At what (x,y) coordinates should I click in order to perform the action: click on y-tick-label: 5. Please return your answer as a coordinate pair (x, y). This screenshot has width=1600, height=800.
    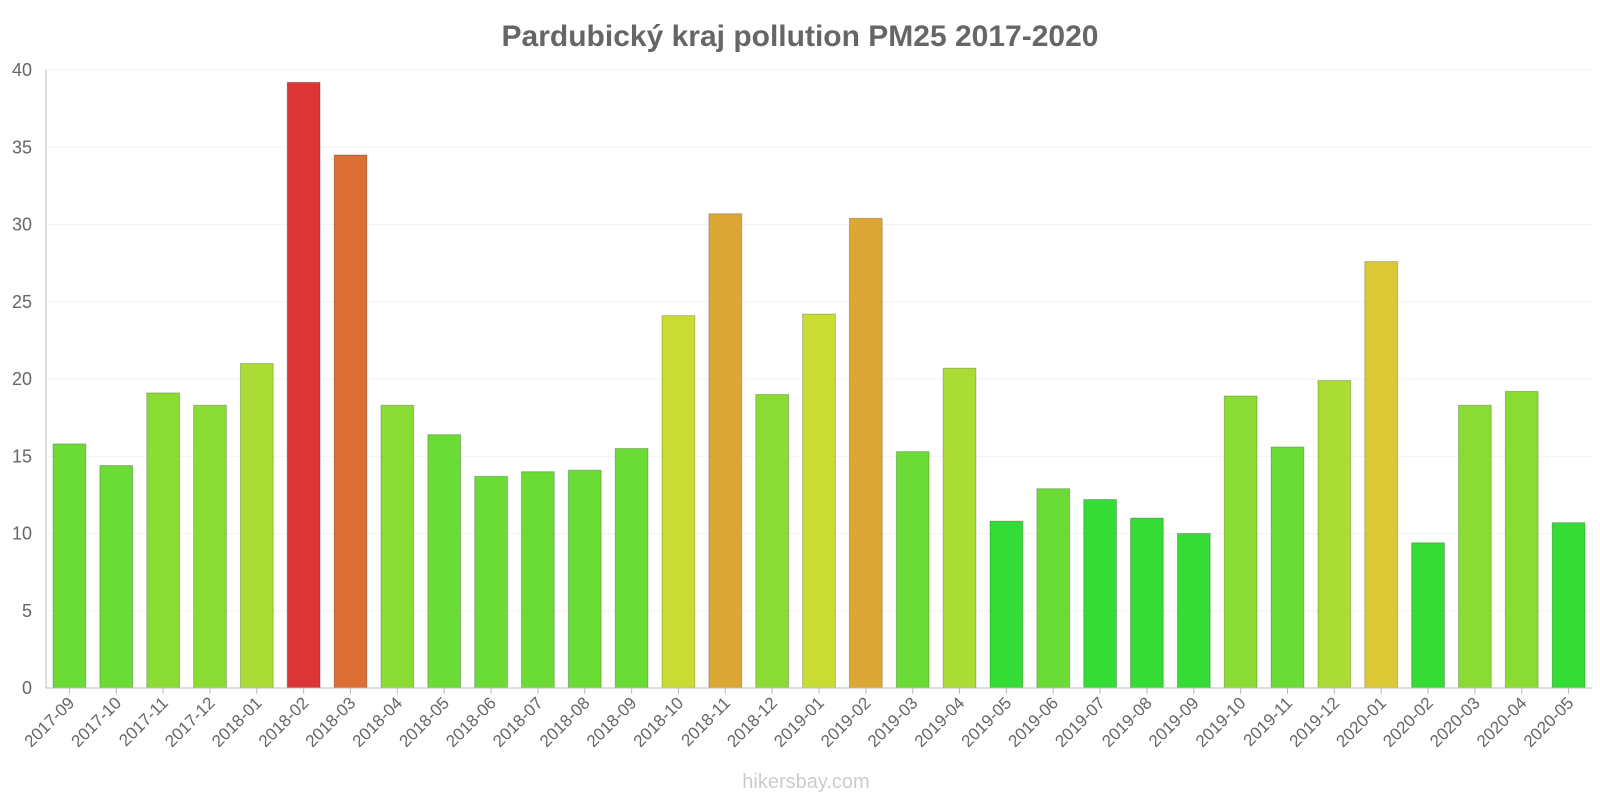
    Looking at the image, I should click on (27, 611).